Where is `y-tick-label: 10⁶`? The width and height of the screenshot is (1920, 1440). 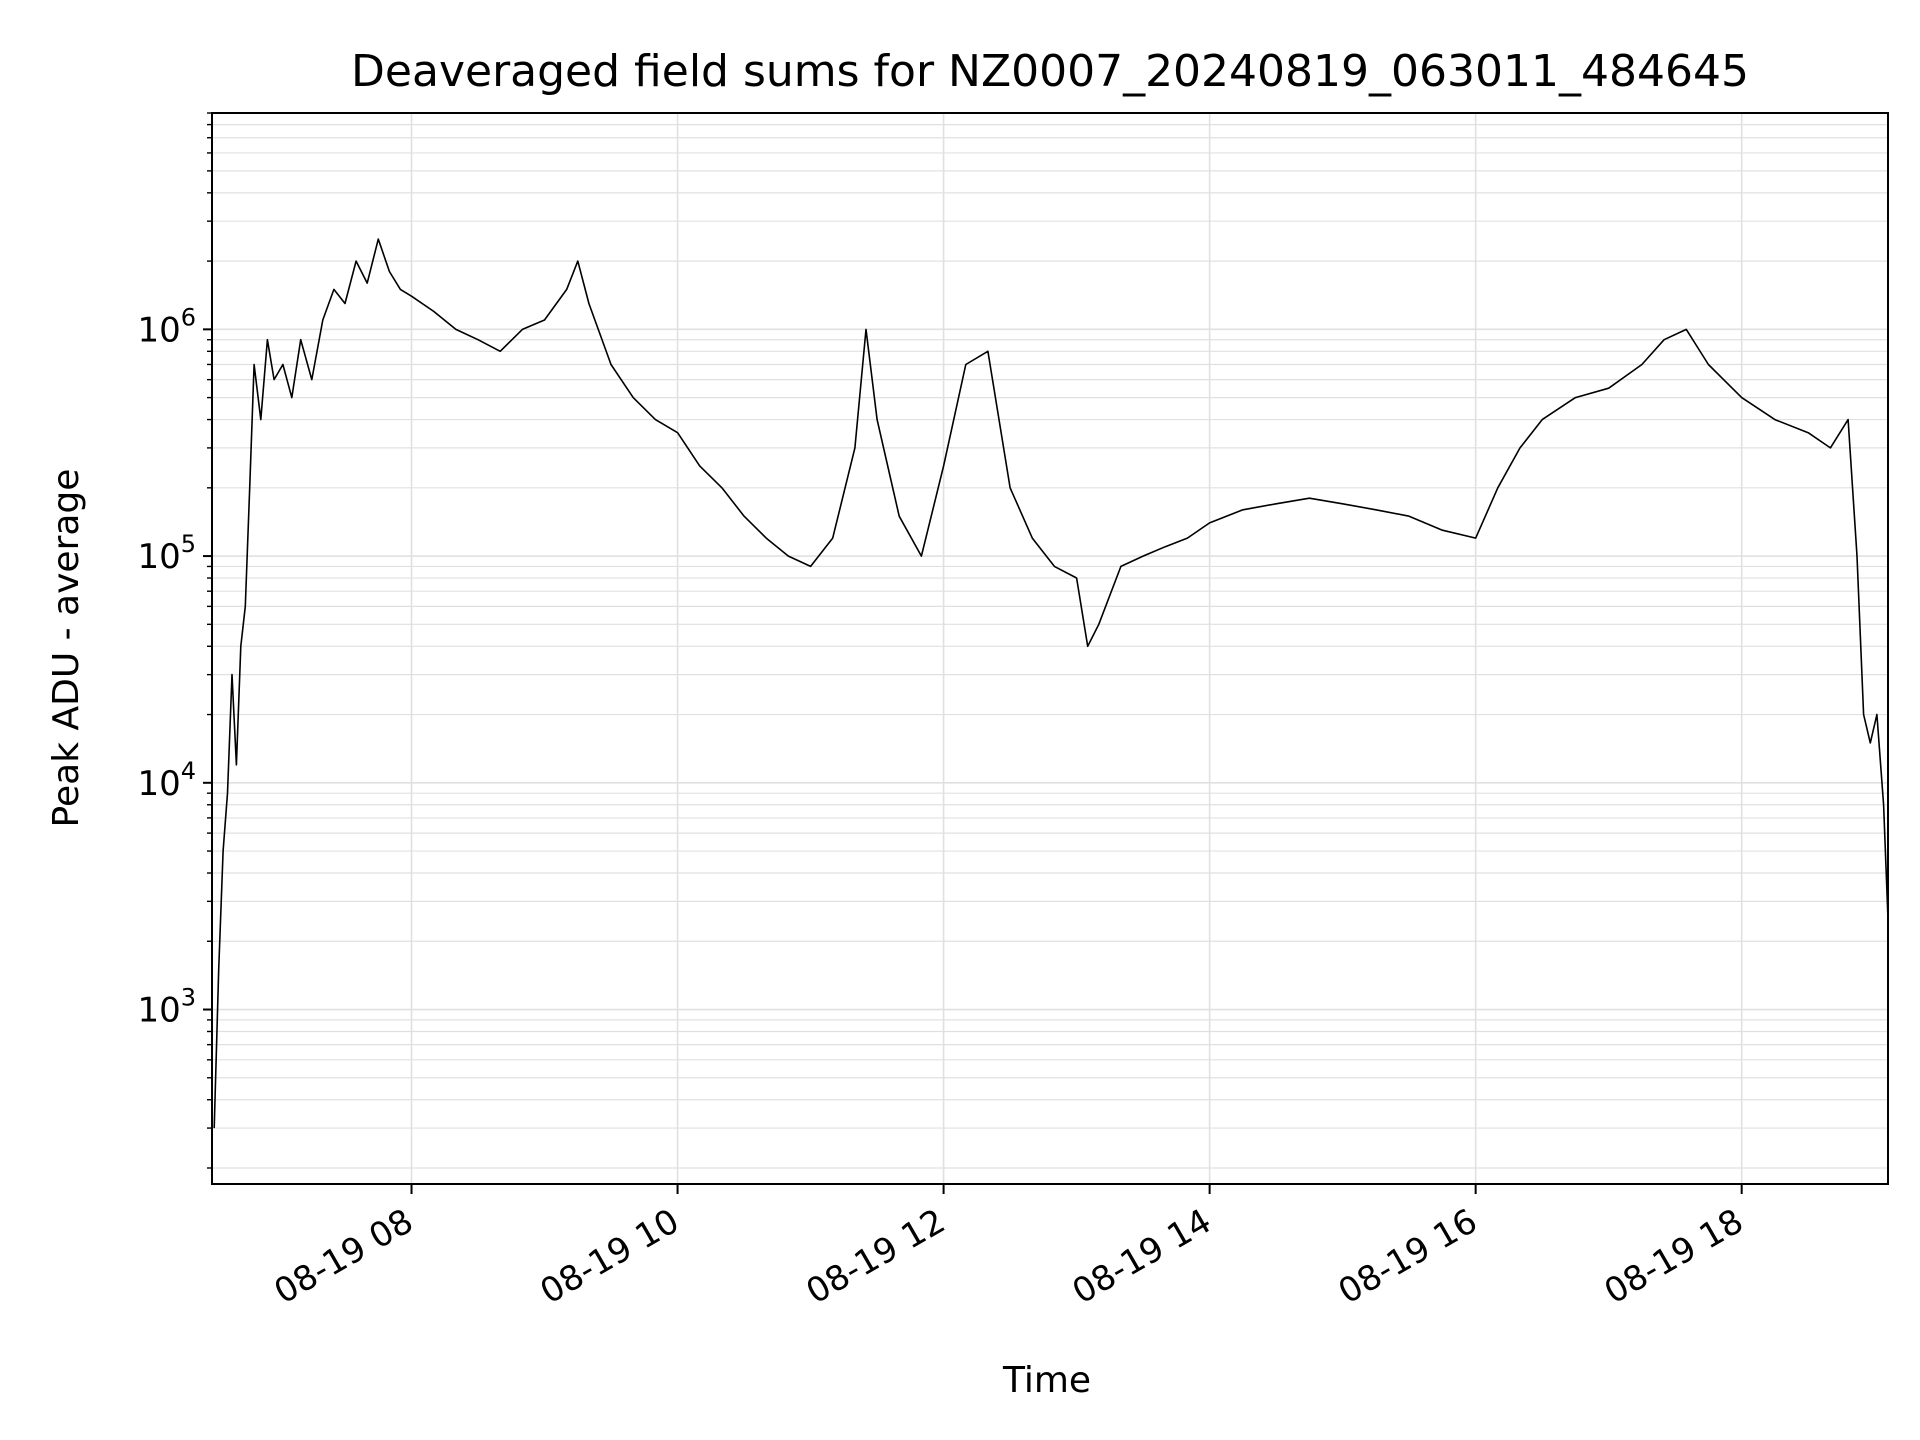
y-tick-label: 10⁶ is located at coordinates (166, 326).